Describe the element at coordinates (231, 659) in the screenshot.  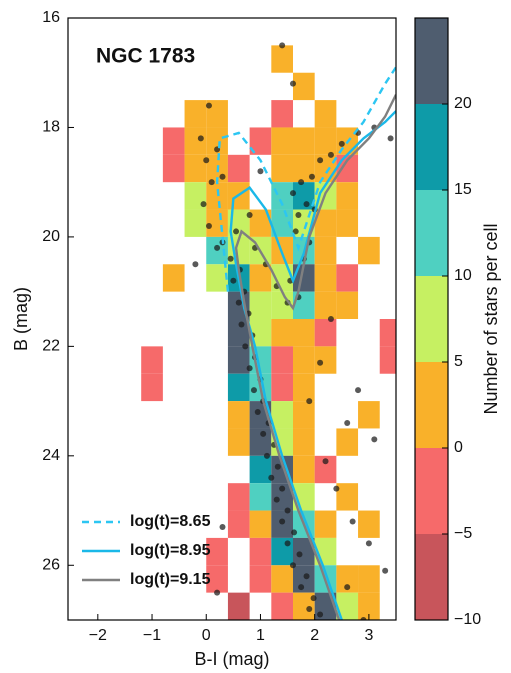
I see `x-axis-label: B-I (mag)` at that location.